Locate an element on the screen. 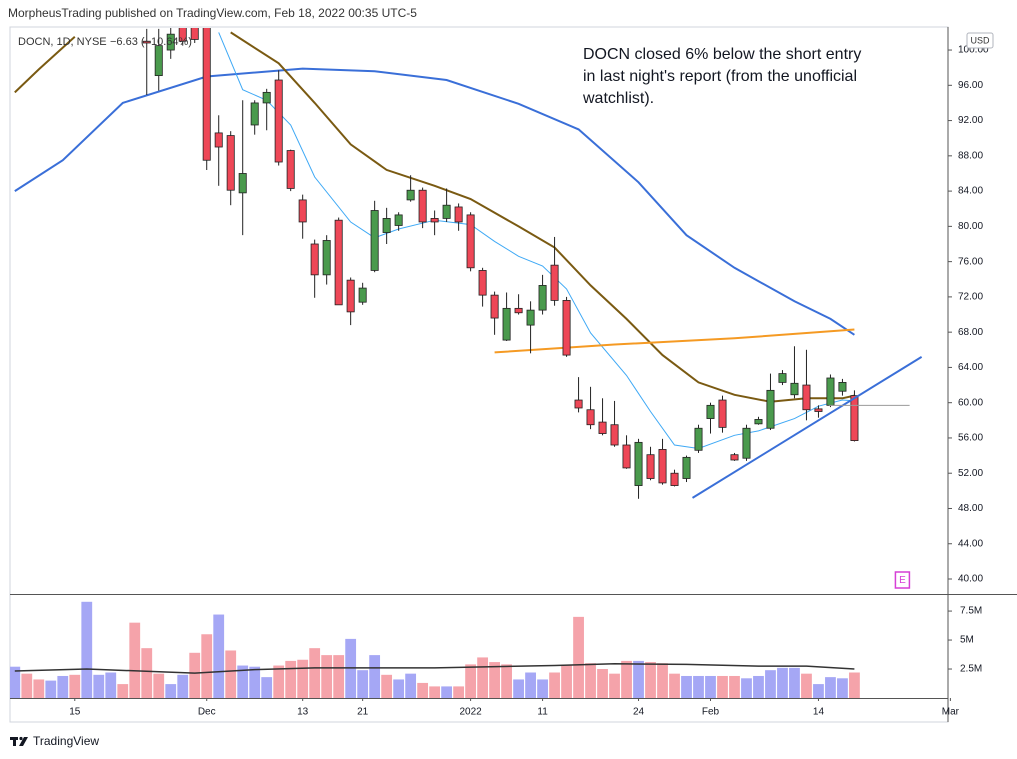 The height and width of the screenshot is (759, 1017). currency-label: USD is located at coordinates (980, 40).